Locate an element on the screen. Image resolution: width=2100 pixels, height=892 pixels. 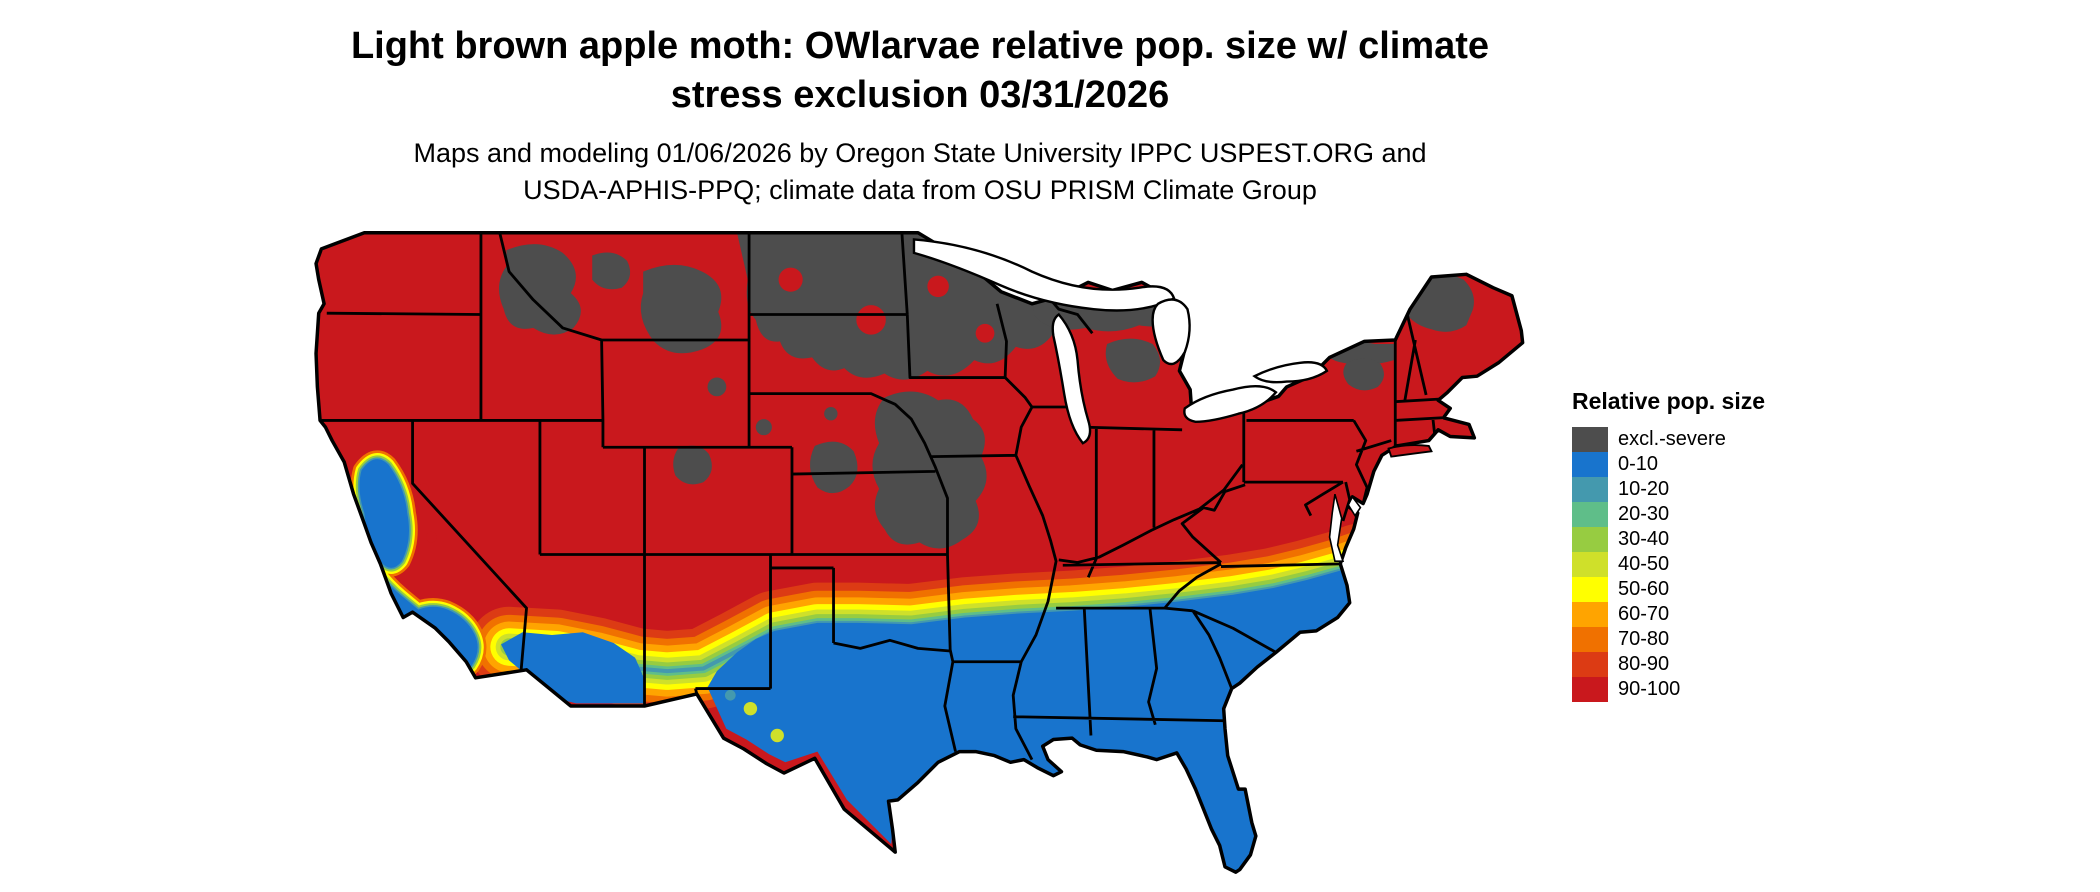
legend-label: 90-100 is located at coordinates (1649, 689).